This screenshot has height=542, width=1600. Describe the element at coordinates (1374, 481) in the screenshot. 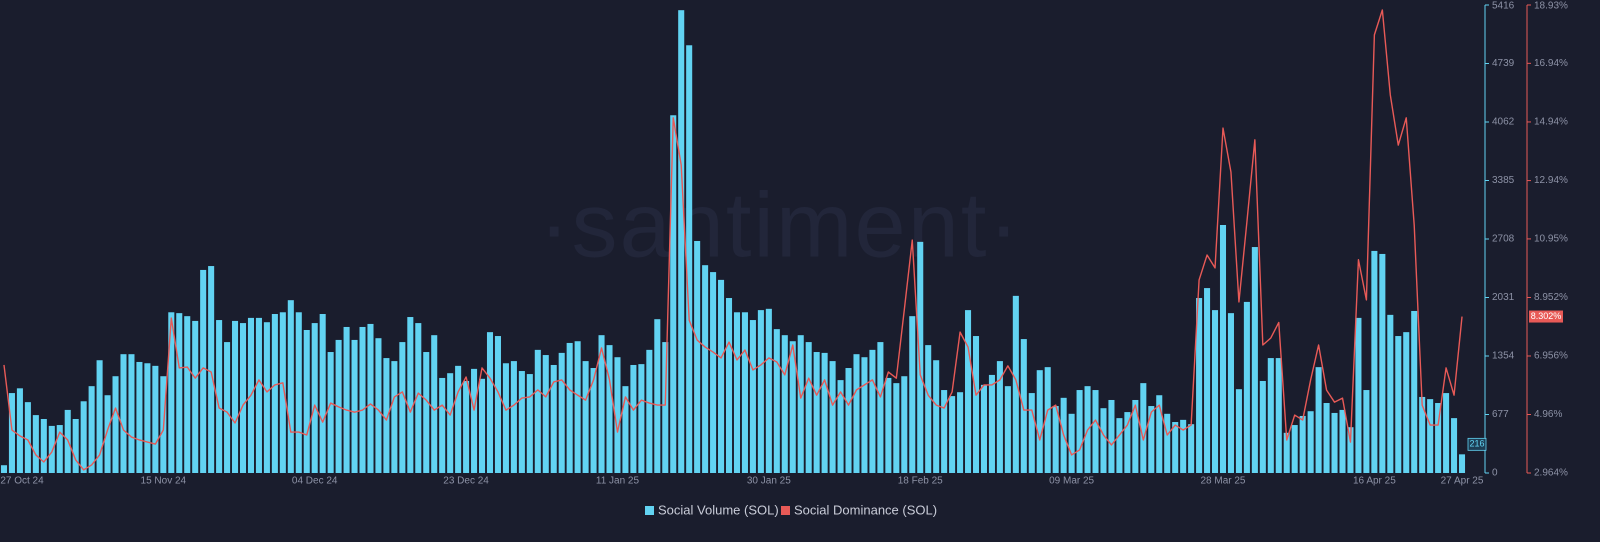

I see `x-tick-label: 16 Apr 25` at that location.